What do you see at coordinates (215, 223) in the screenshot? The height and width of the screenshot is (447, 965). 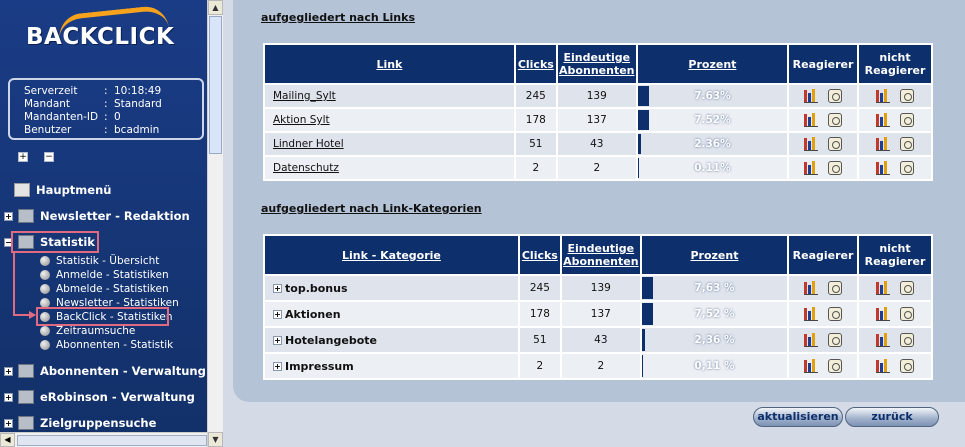 I see `vertical-scrollbar: ▲ ▼` at bounding box center [215, 223].